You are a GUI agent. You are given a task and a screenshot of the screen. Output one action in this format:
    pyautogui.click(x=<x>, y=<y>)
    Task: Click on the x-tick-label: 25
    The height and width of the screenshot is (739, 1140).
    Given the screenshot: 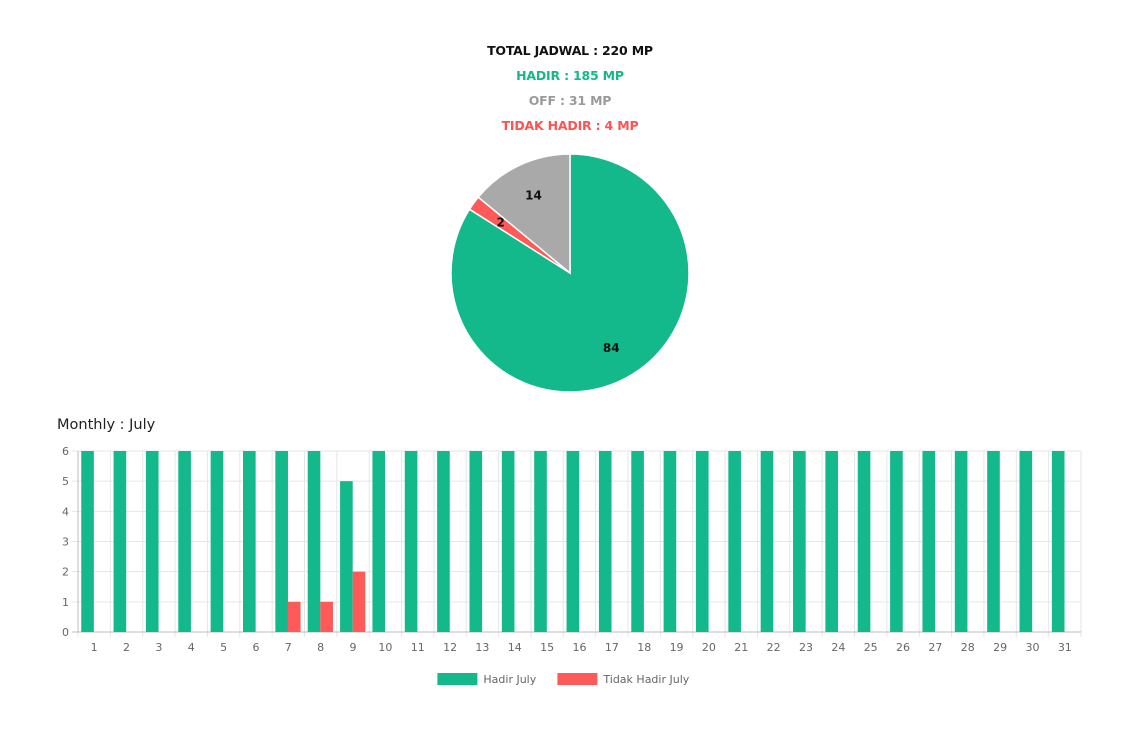 What is the action you would take?
    pyautogui.click(x=871, y=647)
    